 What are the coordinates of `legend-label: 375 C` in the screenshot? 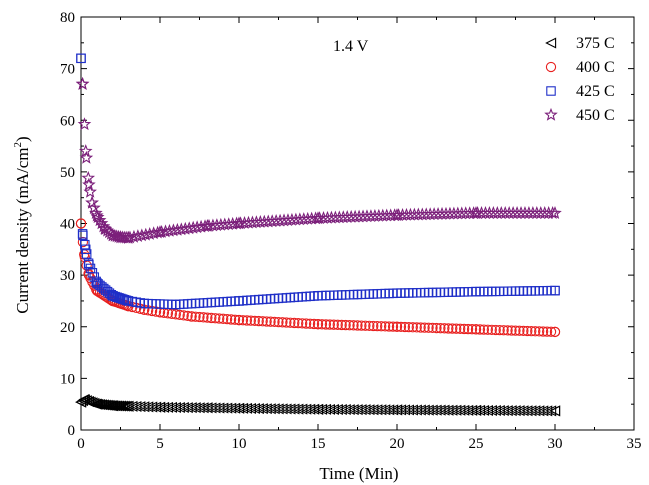 It's located at (595, 43).